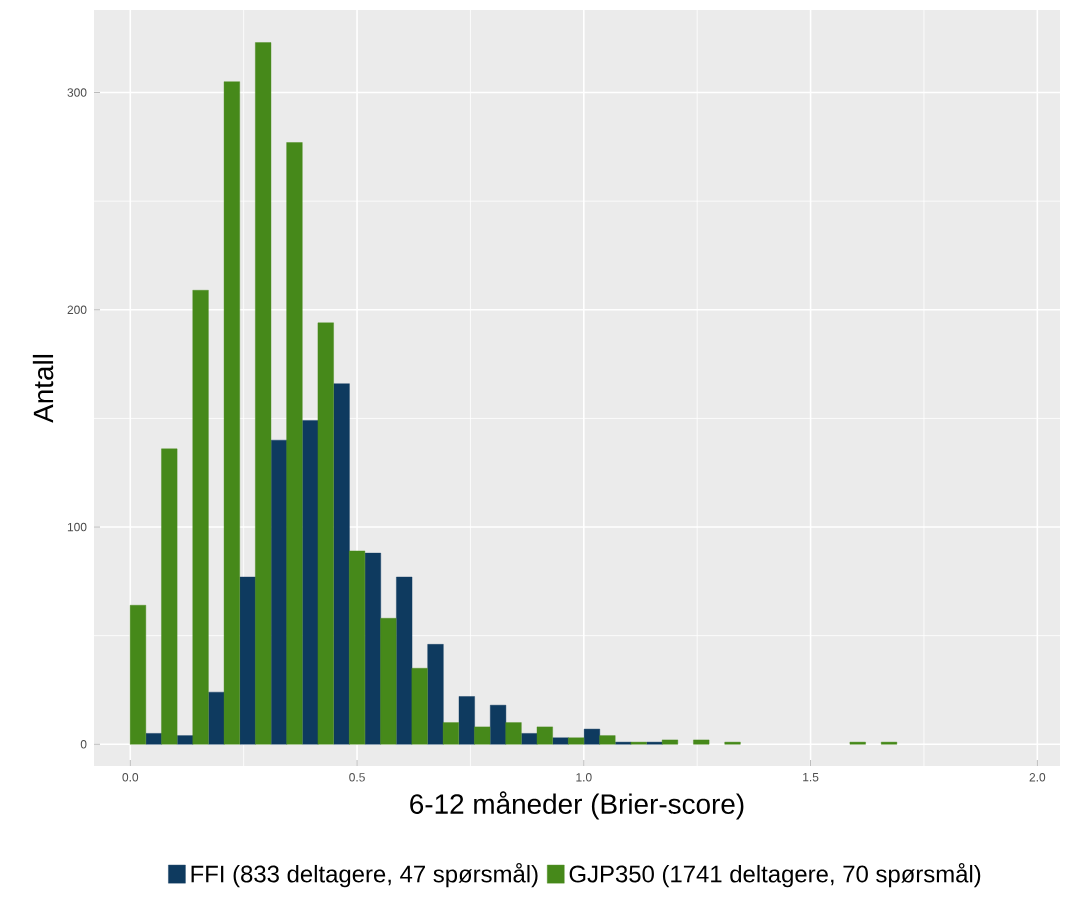  Describe the element at coordinates (364, 875) in the screenshot. I see `legend-label: FFI (833 deltagere, 47 spørsmål)` at that location.